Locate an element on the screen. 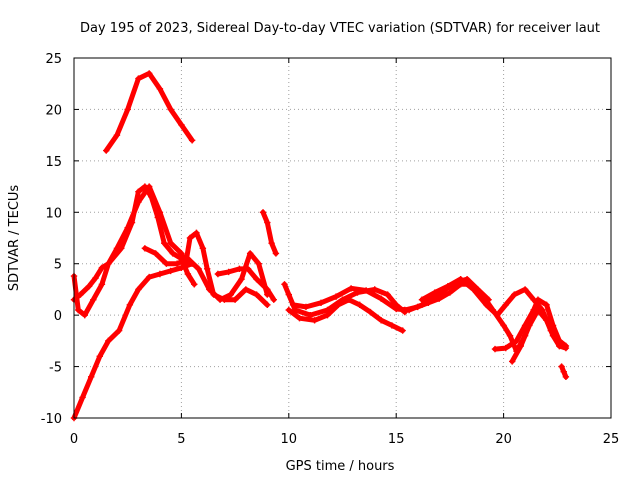 This screenshot has height=480, width=640. x-tick-label: 20 is located at coordinates (503, 439).